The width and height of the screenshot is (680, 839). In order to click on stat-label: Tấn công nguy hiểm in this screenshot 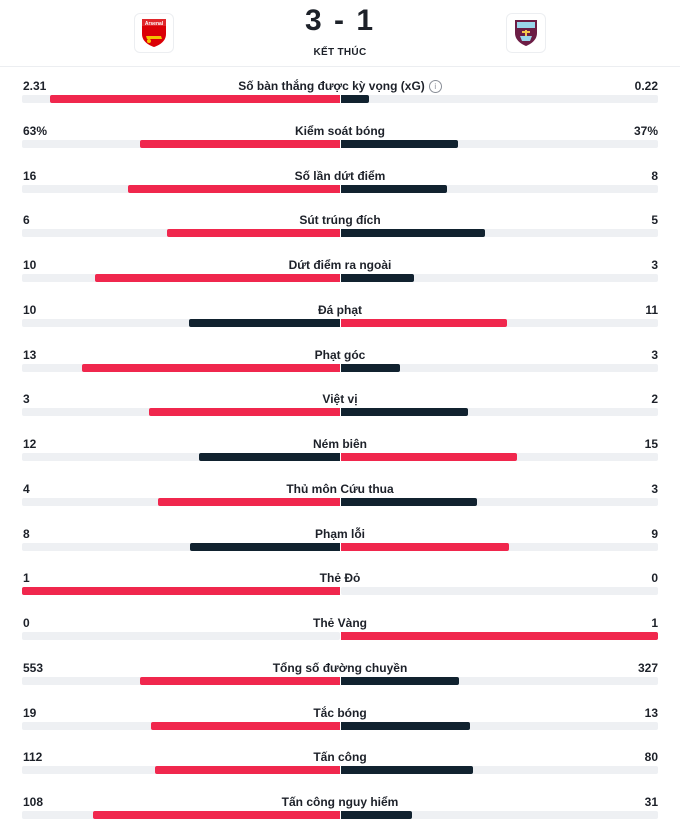, I will do `click(340, 802)`.